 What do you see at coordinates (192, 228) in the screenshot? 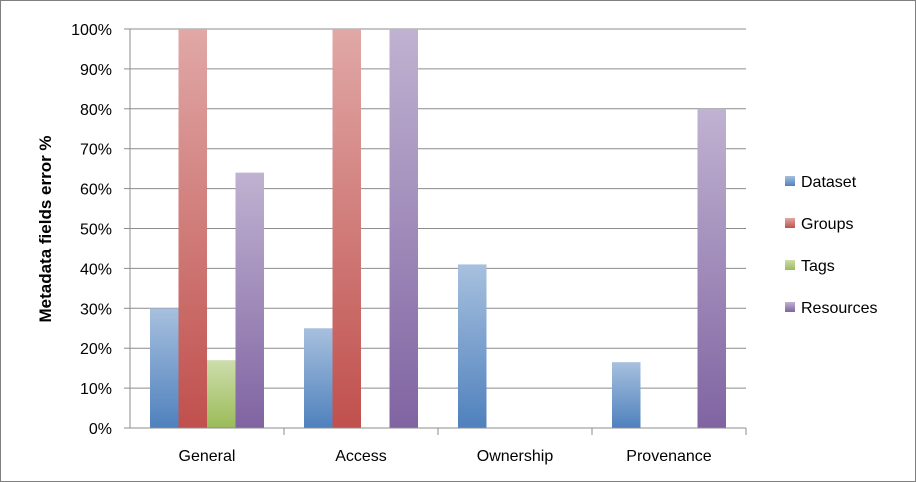
I see `bar-groups-general` at bounding box center [192, 228].